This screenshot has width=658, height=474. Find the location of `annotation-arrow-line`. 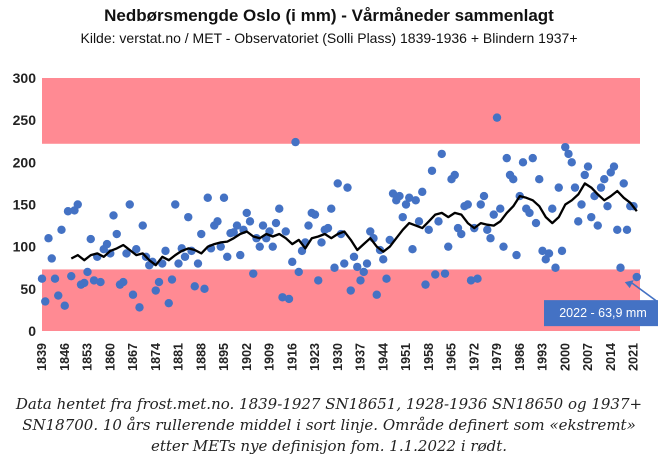

annotation-arrow-line is located at coordinates (644, 292).